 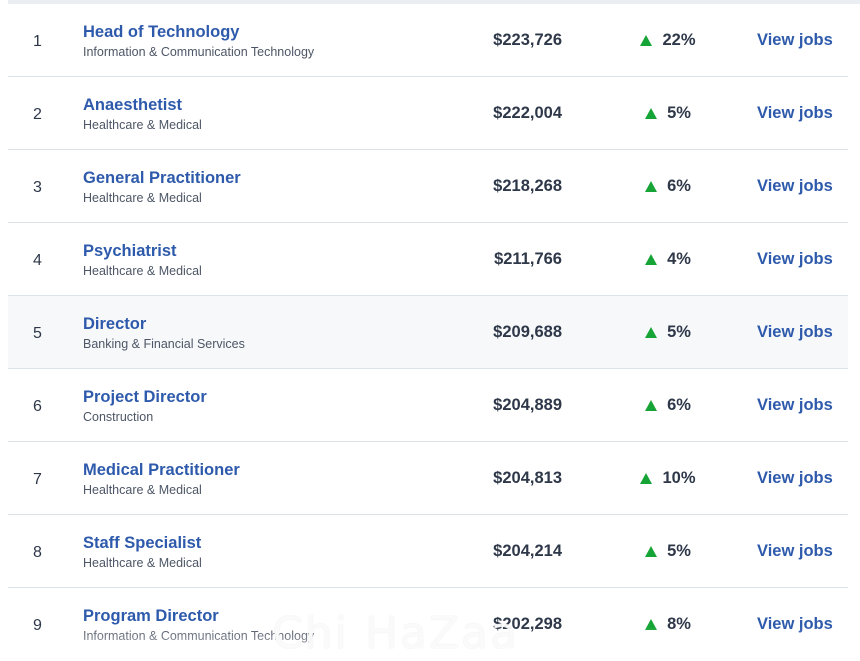 What do you see at coordinates (130, 251) in the screenshot?
I see `job-title-link: Psychiatrist` at bounding box center [130, 251].